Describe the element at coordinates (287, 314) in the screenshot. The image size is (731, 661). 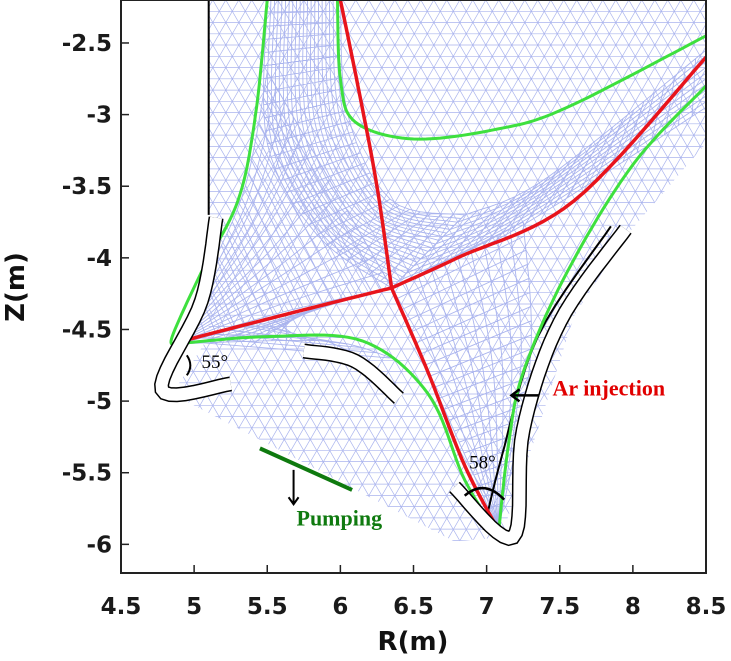
I see `separatrix-inner-leg` at that location.